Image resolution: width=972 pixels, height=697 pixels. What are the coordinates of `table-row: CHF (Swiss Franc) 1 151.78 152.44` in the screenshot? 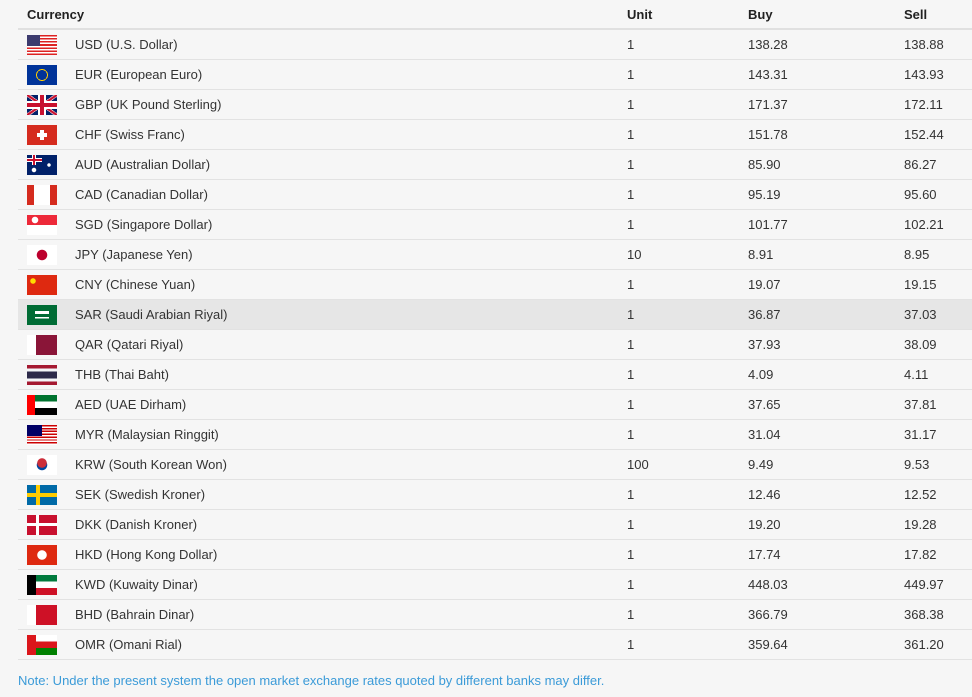 It's located at (495, 134).